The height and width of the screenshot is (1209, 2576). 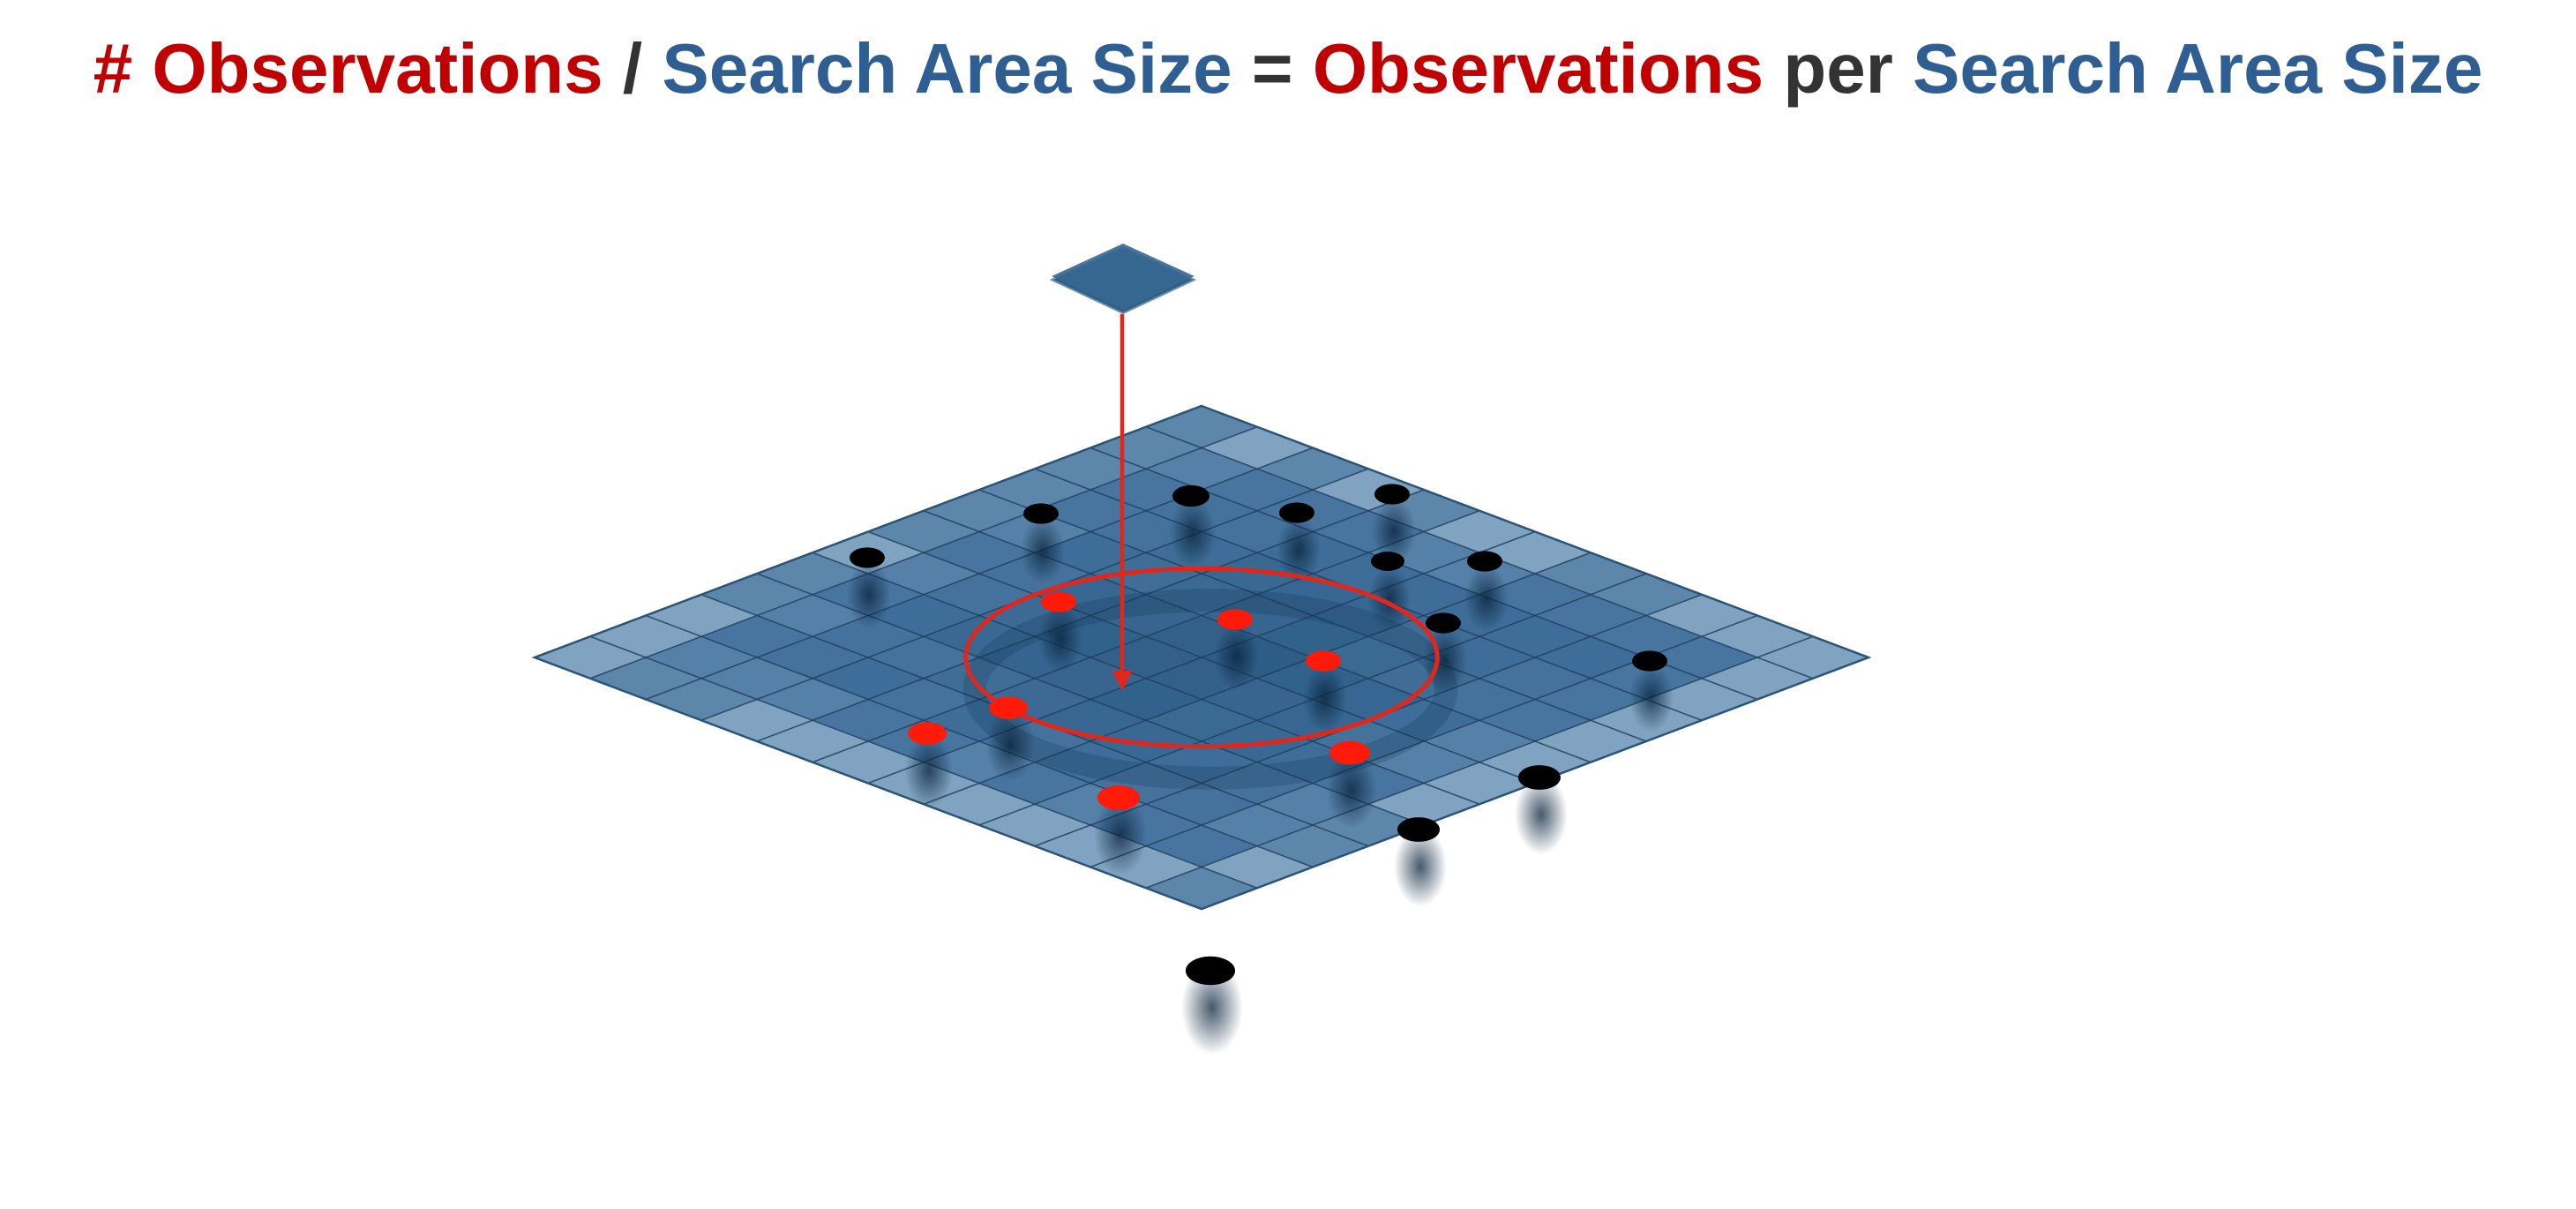 I want to click on operator-divide: /, so click(x=633, y=68).